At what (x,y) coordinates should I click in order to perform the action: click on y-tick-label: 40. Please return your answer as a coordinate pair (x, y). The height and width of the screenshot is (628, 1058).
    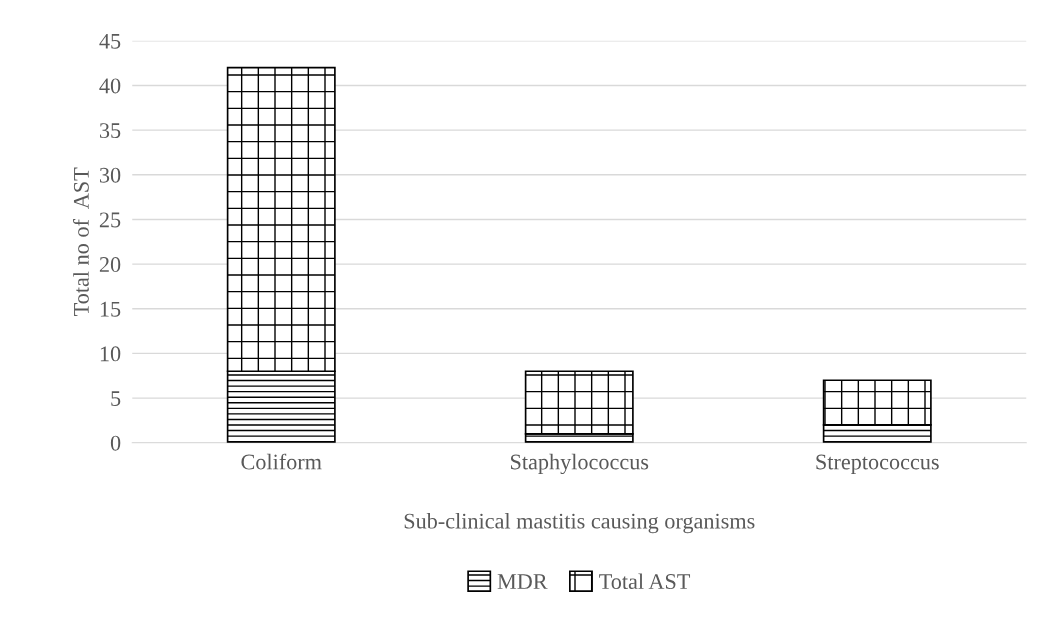
    Looking at the image, I should click on (110, 86).